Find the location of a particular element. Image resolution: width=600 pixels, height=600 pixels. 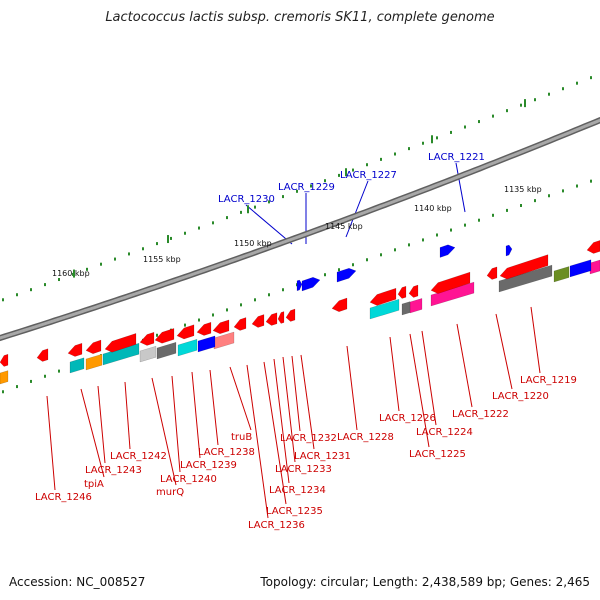

gene-label: murQ is located at coordinates (170, 492).